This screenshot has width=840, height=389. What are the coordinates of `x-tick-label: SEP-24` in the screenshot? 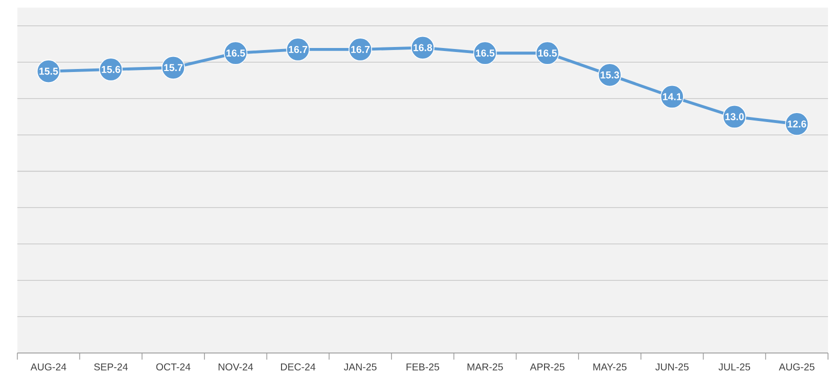 It's located at (111, 366).